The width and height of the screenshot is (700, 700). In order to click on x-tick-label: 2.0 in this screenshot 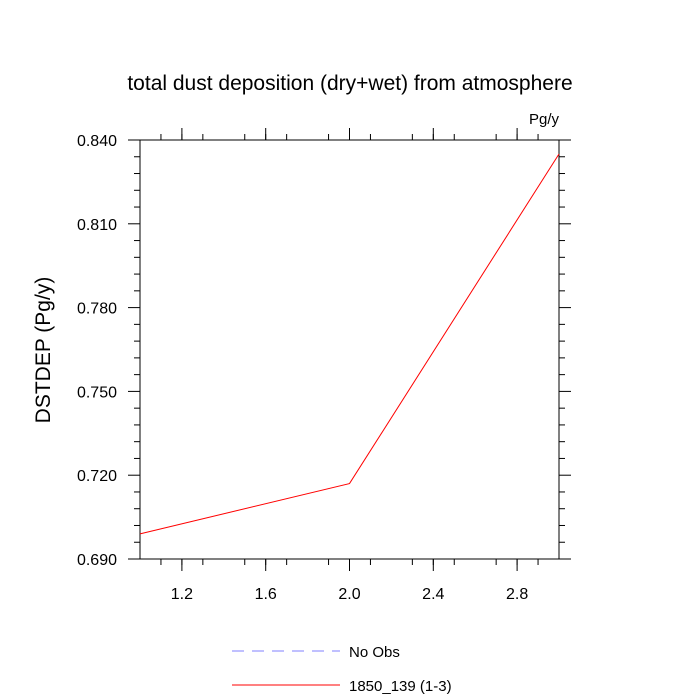, I will do `click(349, 594)`.